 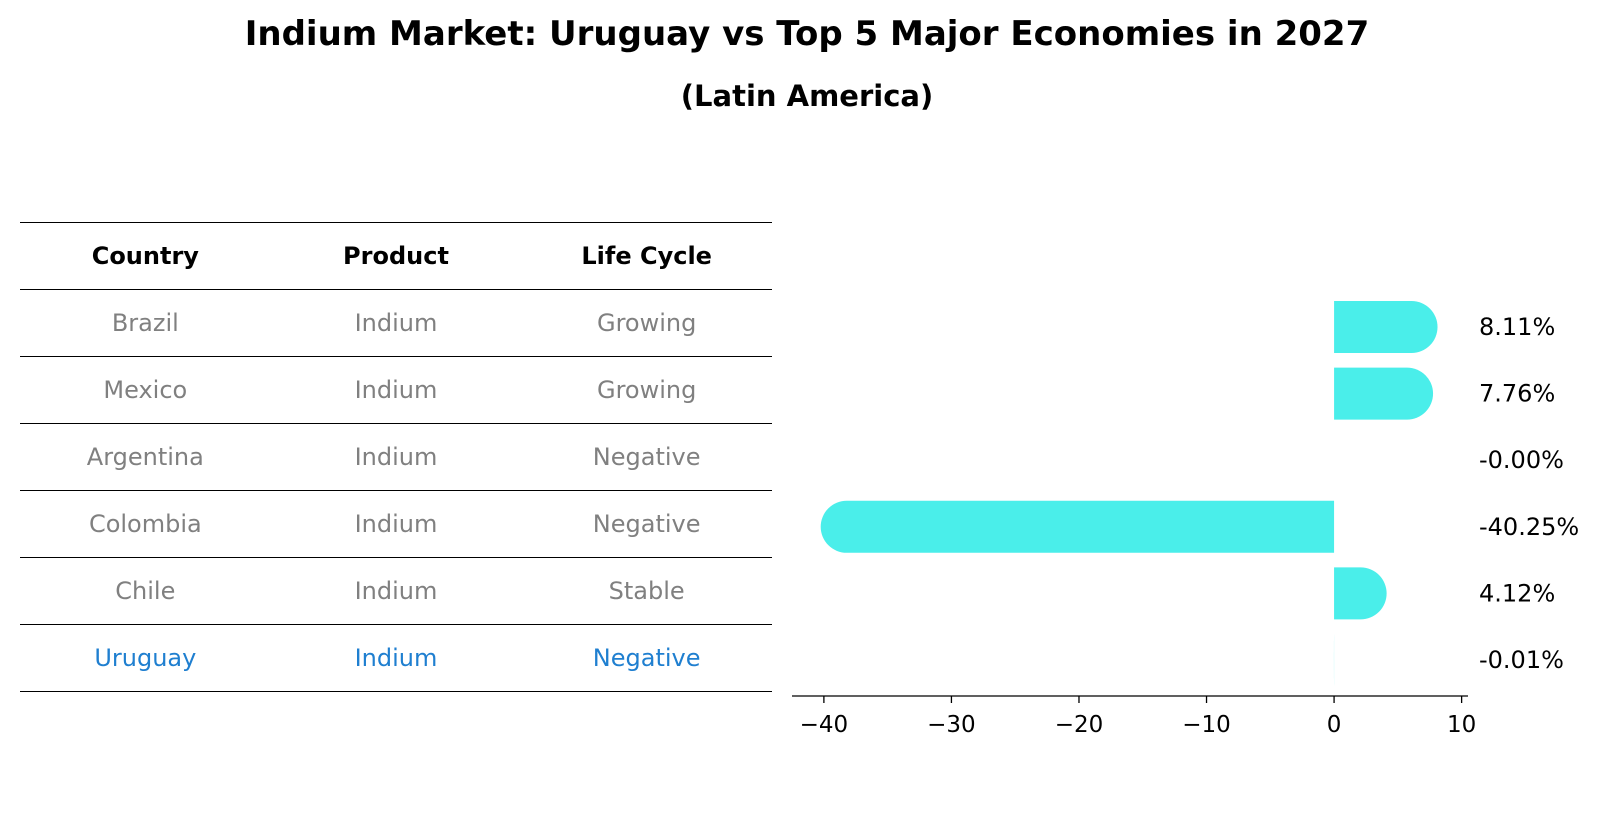 I want to click on bar-mexico, so click(x=1384, y=393).